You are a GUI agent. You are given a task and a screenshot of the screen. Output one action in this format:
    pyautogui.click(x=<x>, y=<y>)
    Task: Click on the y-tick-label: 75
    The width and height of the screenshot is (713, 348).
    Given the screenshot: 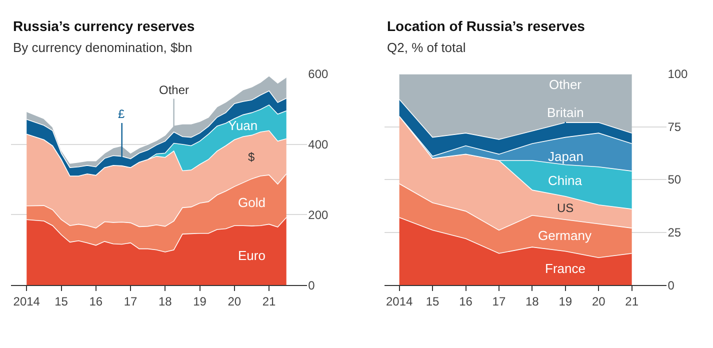 What is the action you would take?
    pyautogui.click(x=675, y=127)
    